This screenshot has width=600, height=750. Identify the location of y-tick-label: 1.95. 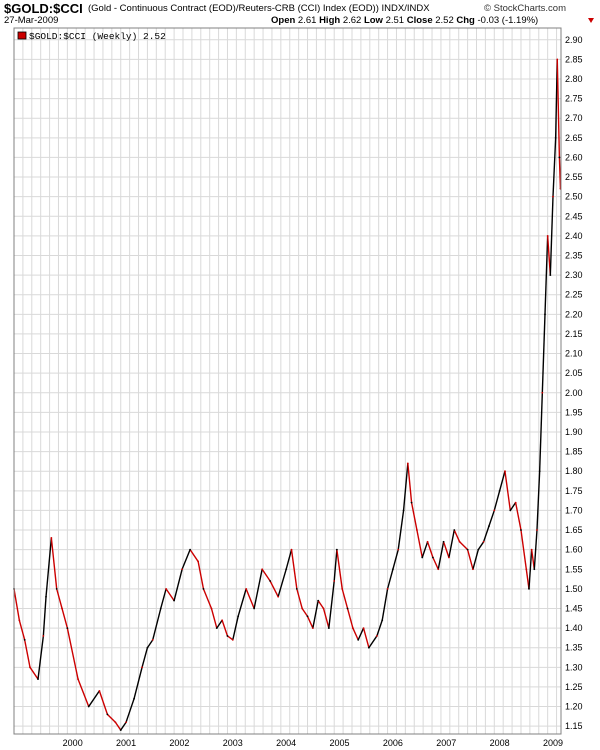
(574, 412).